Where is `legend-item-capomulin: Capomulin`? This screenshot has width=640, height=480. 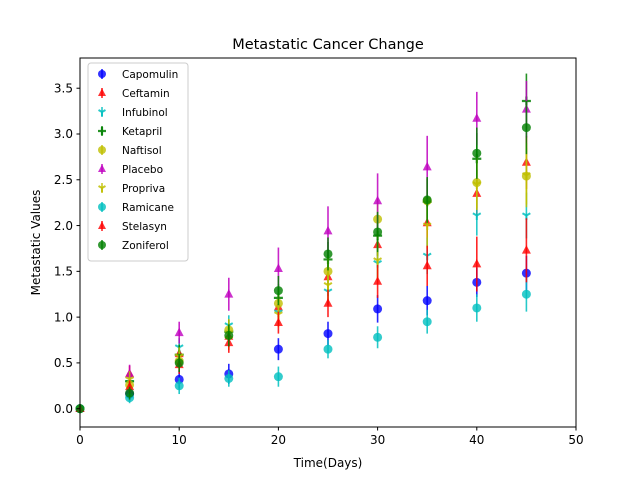
legend-item-capomulin: Capomulin is located at coordinates (138, 75).